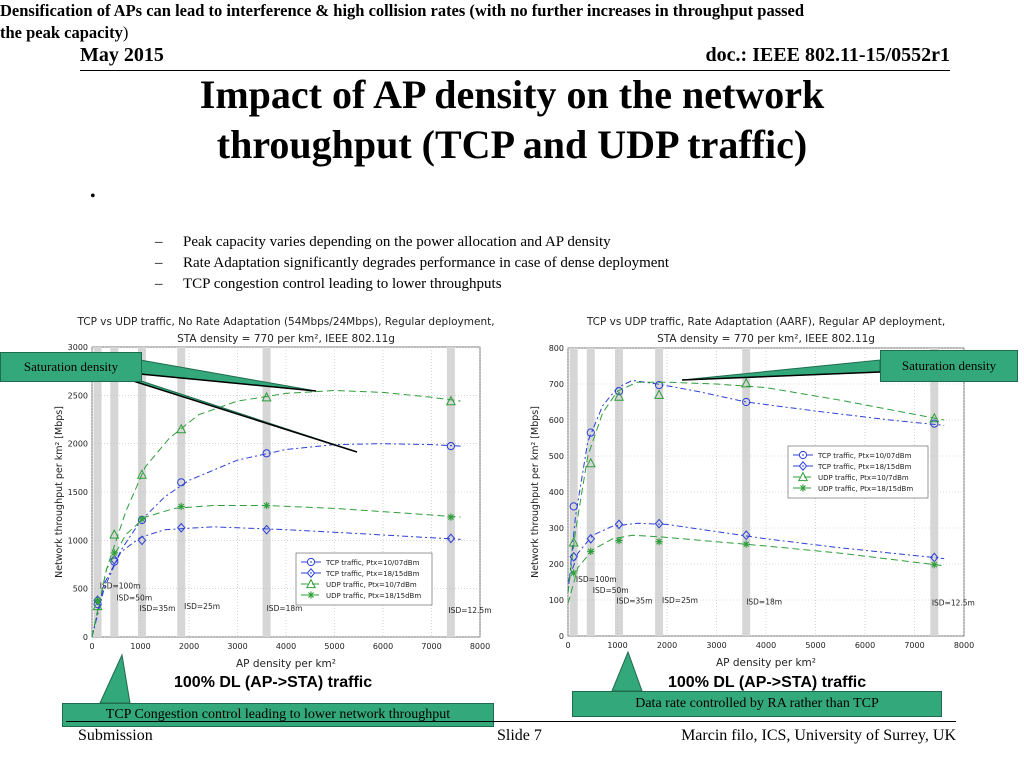 The width and height of the screenshot is (1024, 768). Describe the element at coordinates (556, 528) in the screenshot. I see `y-tick-label: 300` at that location.